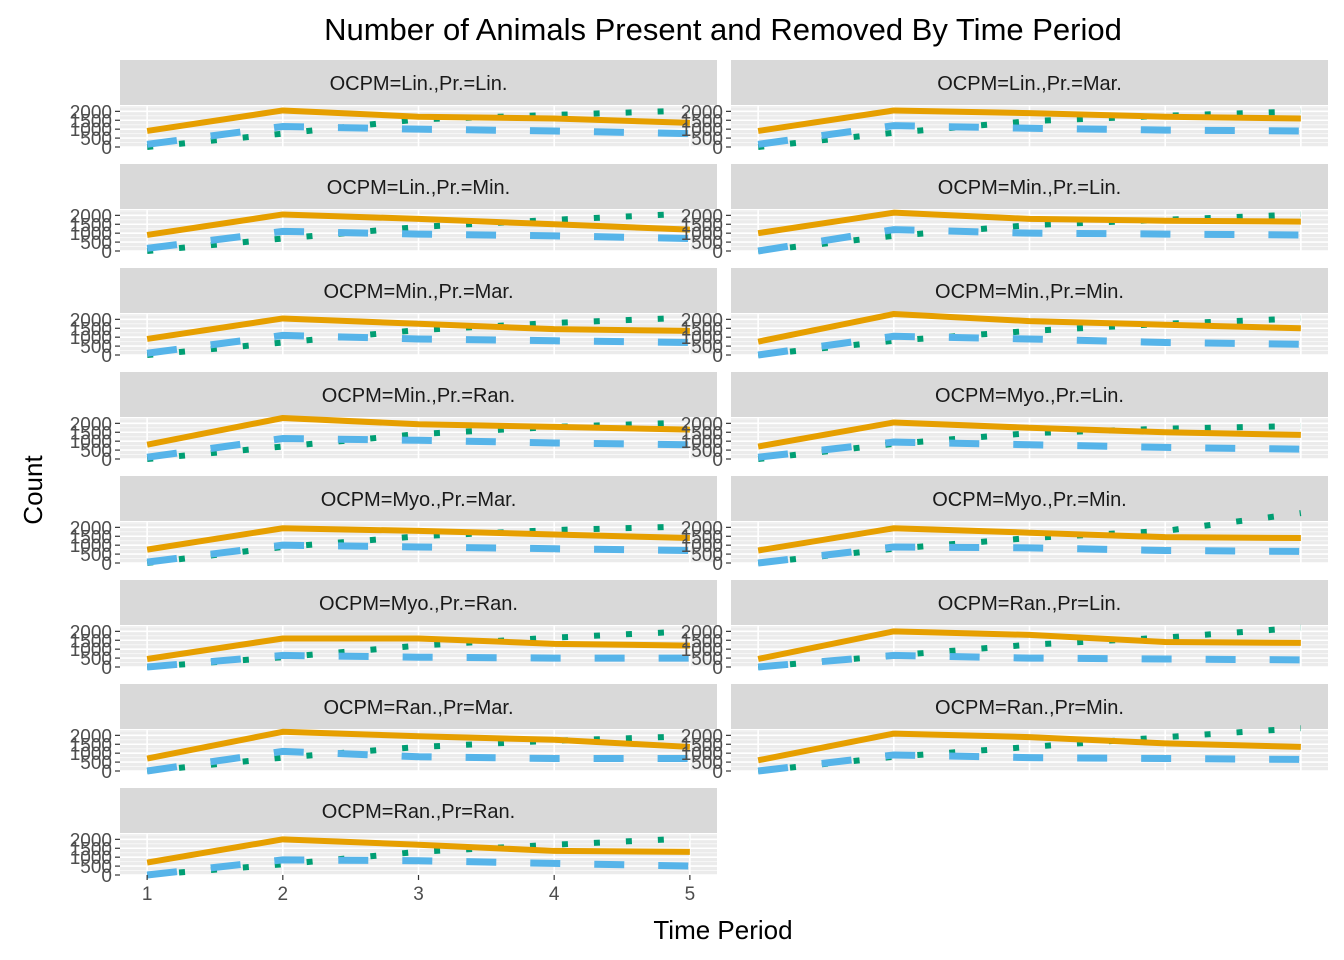 The width and height of the screenshot is (1344, 960). What do you see at coordinates (419, 500) in the screenshot?
I see `facet-strip-label: OCPM=Myo.,Pr.=Mar.` at bounding box center [419, 500].